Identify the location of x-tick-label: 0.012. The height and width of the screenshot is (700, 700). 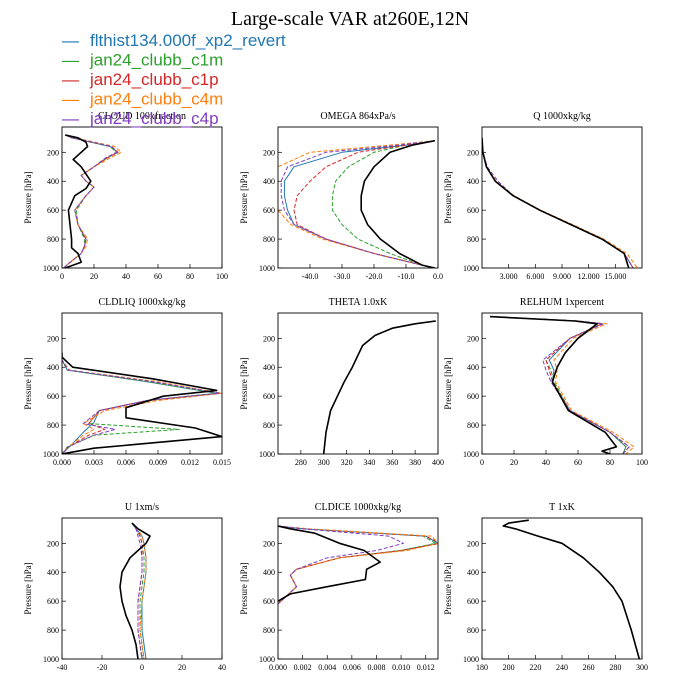
(426, 667).